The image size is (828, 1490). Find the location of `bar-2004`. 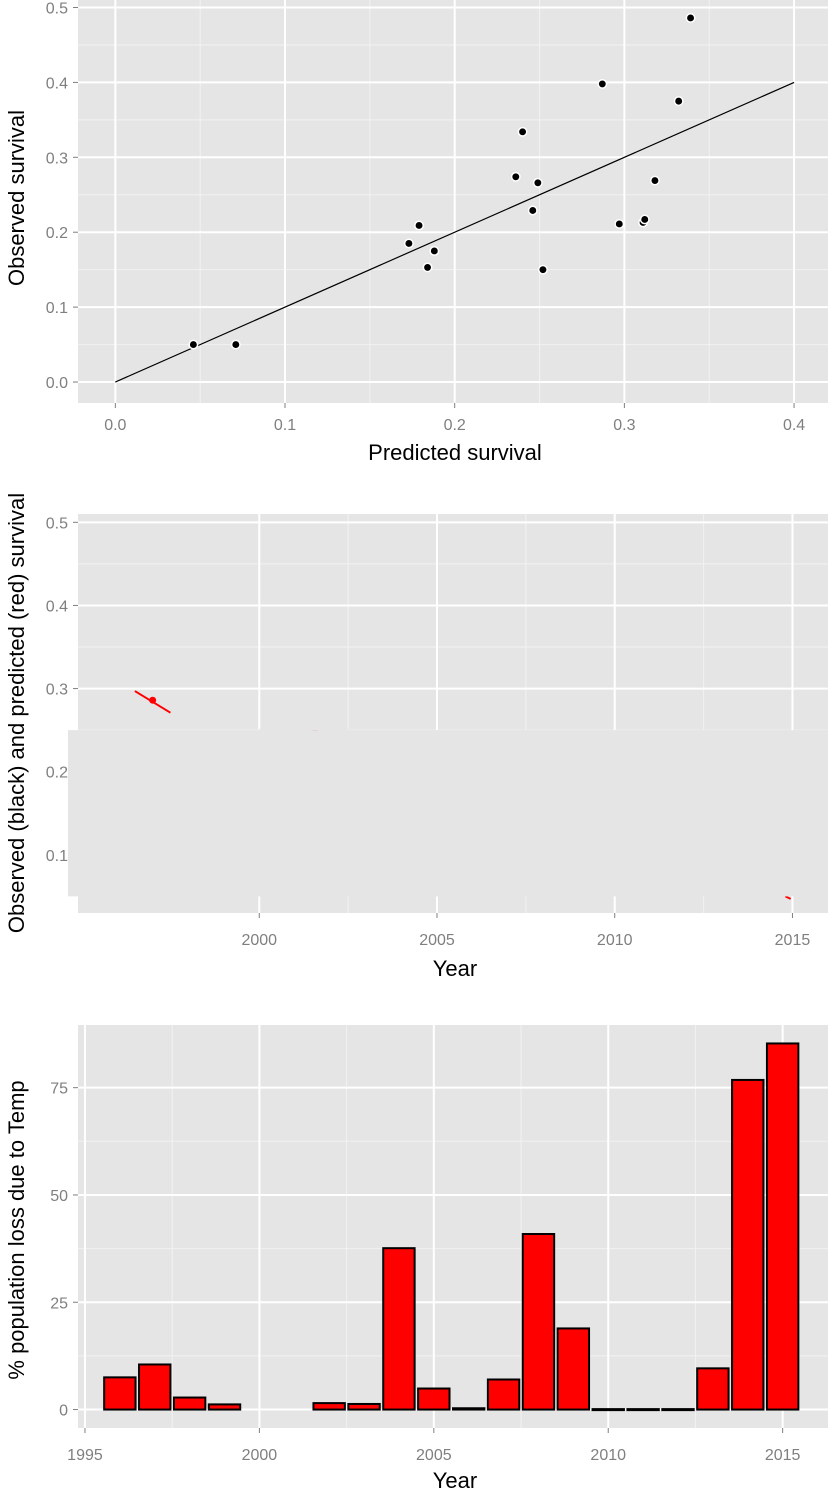

bar-2004 is located at coordinates (399, 1329).